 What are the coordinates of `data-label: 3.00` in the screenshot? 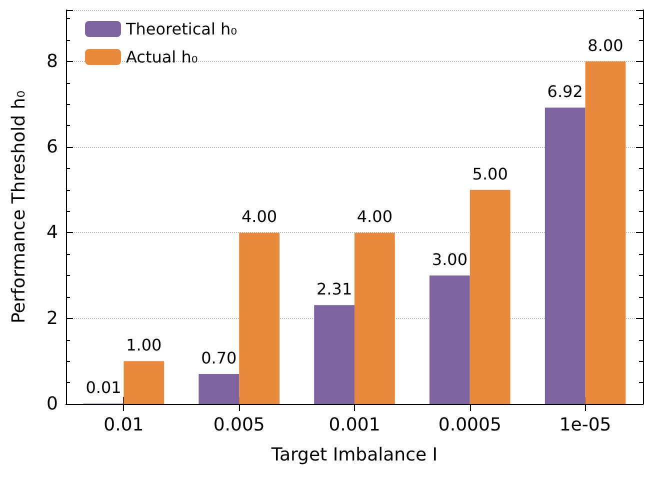 It's located at (450, 260).